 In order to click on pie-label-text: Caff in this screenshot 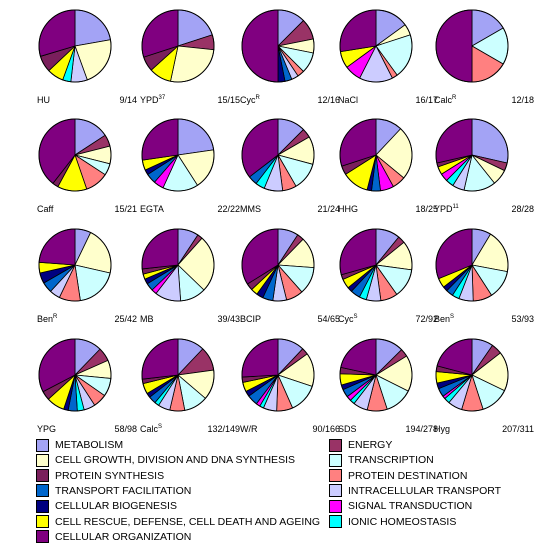, I will do `click(45, 209)`.